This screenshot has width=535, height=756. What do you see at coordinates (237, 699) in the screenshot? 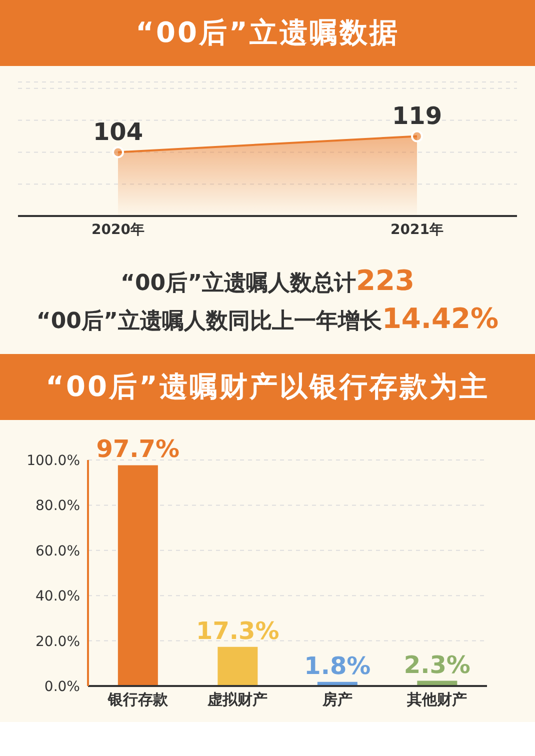
I see `x-tick-label: 虚拟财产` at bounding box center [237, 699].